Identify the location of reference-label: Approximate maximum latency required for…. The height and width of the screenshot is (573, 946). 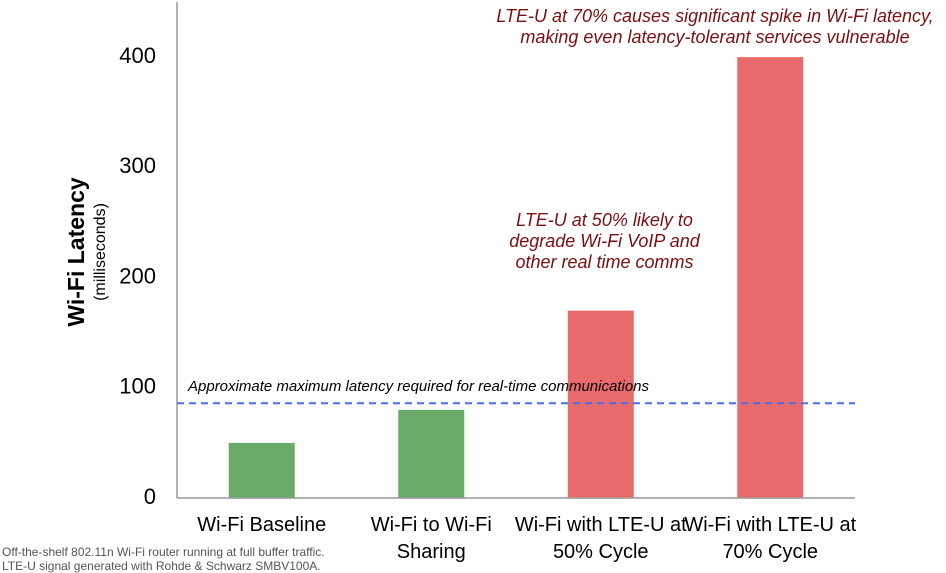
(418, 386).